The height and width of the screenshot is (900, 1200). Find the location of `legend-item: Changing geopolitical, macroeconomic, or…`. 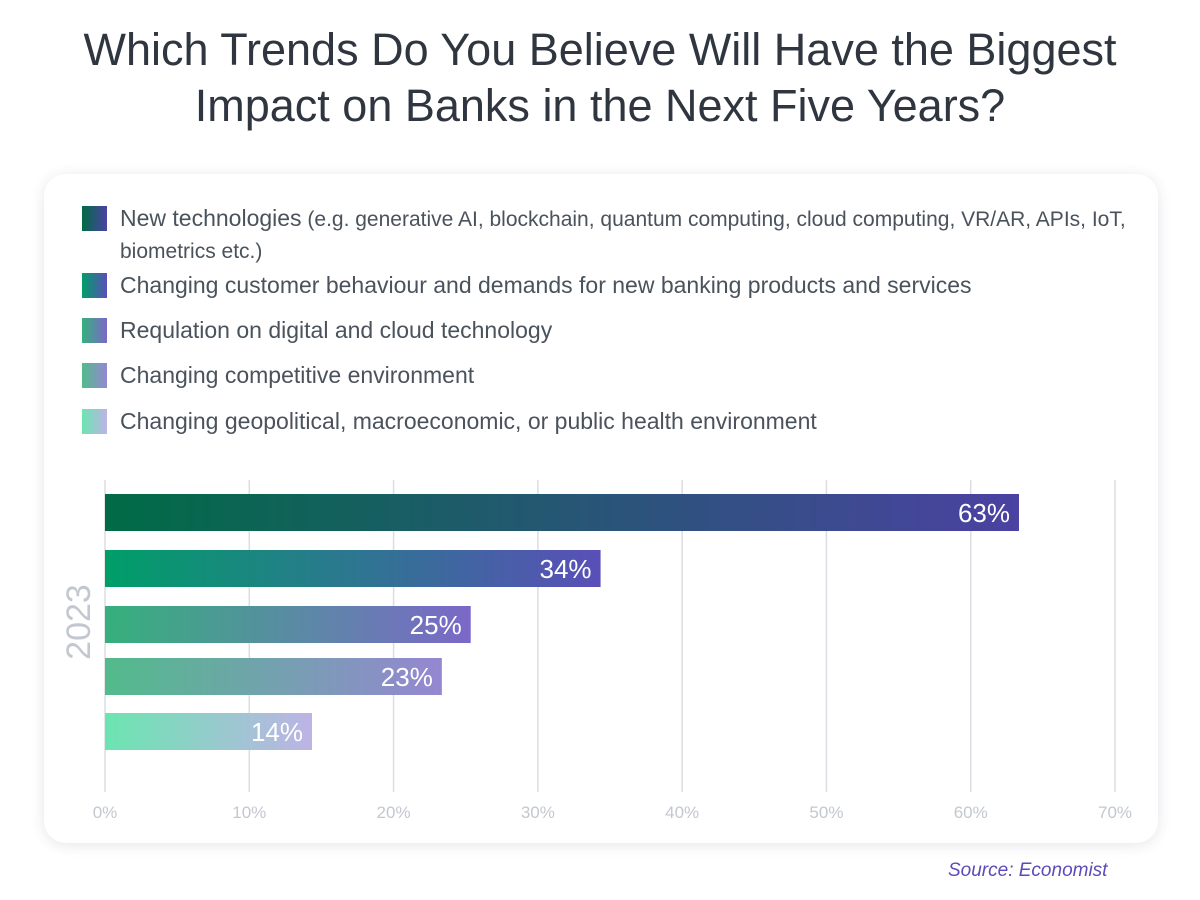

legend-item: Changing geopolitical, macroeconomic, or… is located at coordinates (449, 421).